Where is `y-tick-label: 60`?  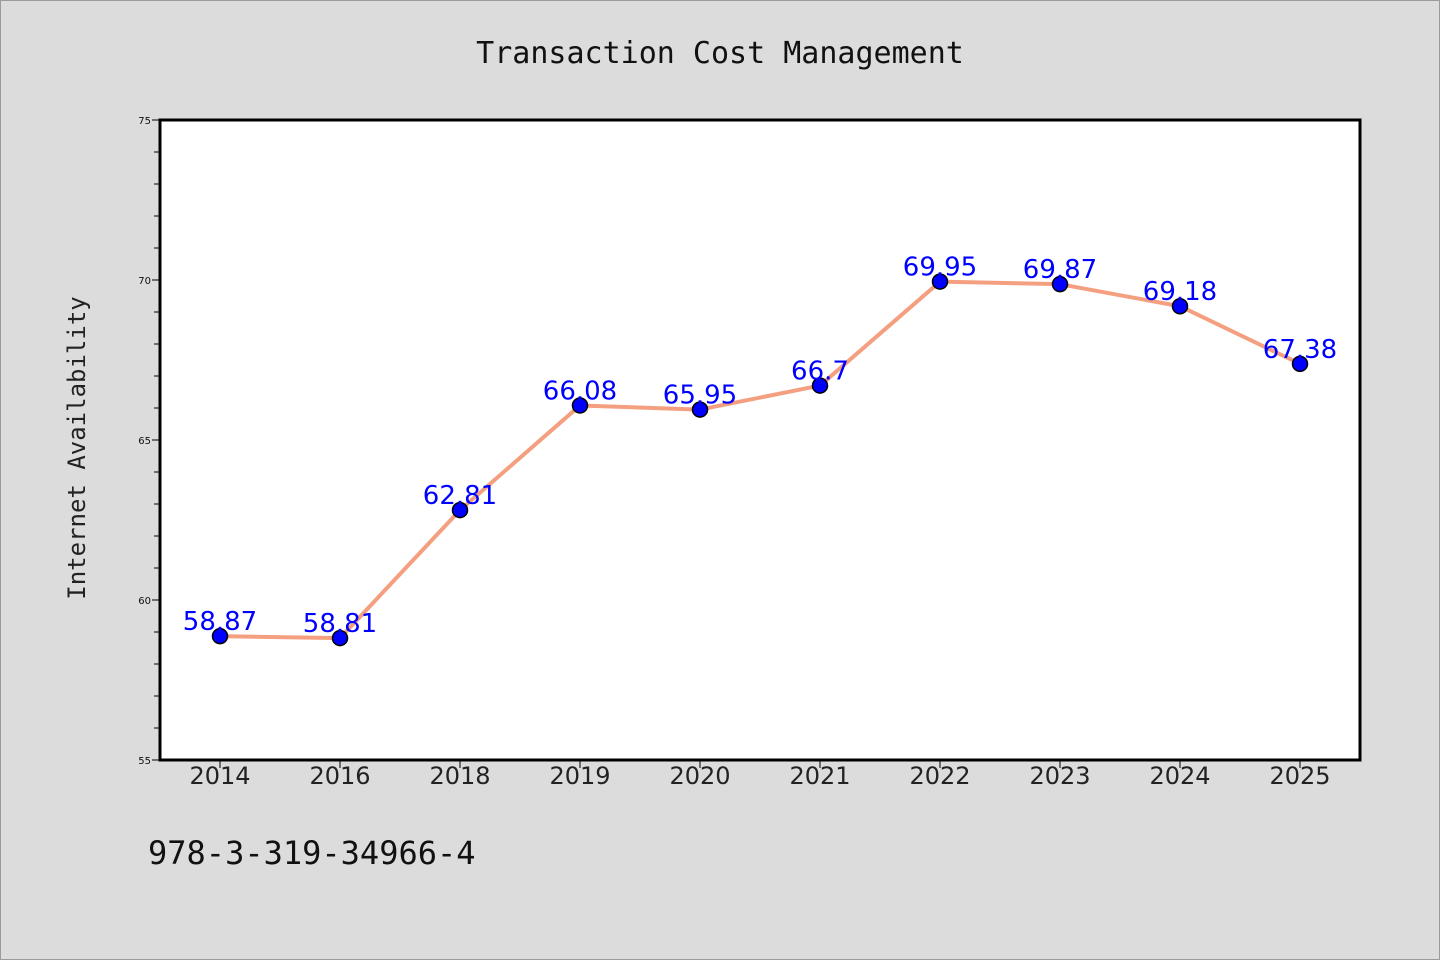 y-tick-label: 60 is located at coordinates (144, 601).